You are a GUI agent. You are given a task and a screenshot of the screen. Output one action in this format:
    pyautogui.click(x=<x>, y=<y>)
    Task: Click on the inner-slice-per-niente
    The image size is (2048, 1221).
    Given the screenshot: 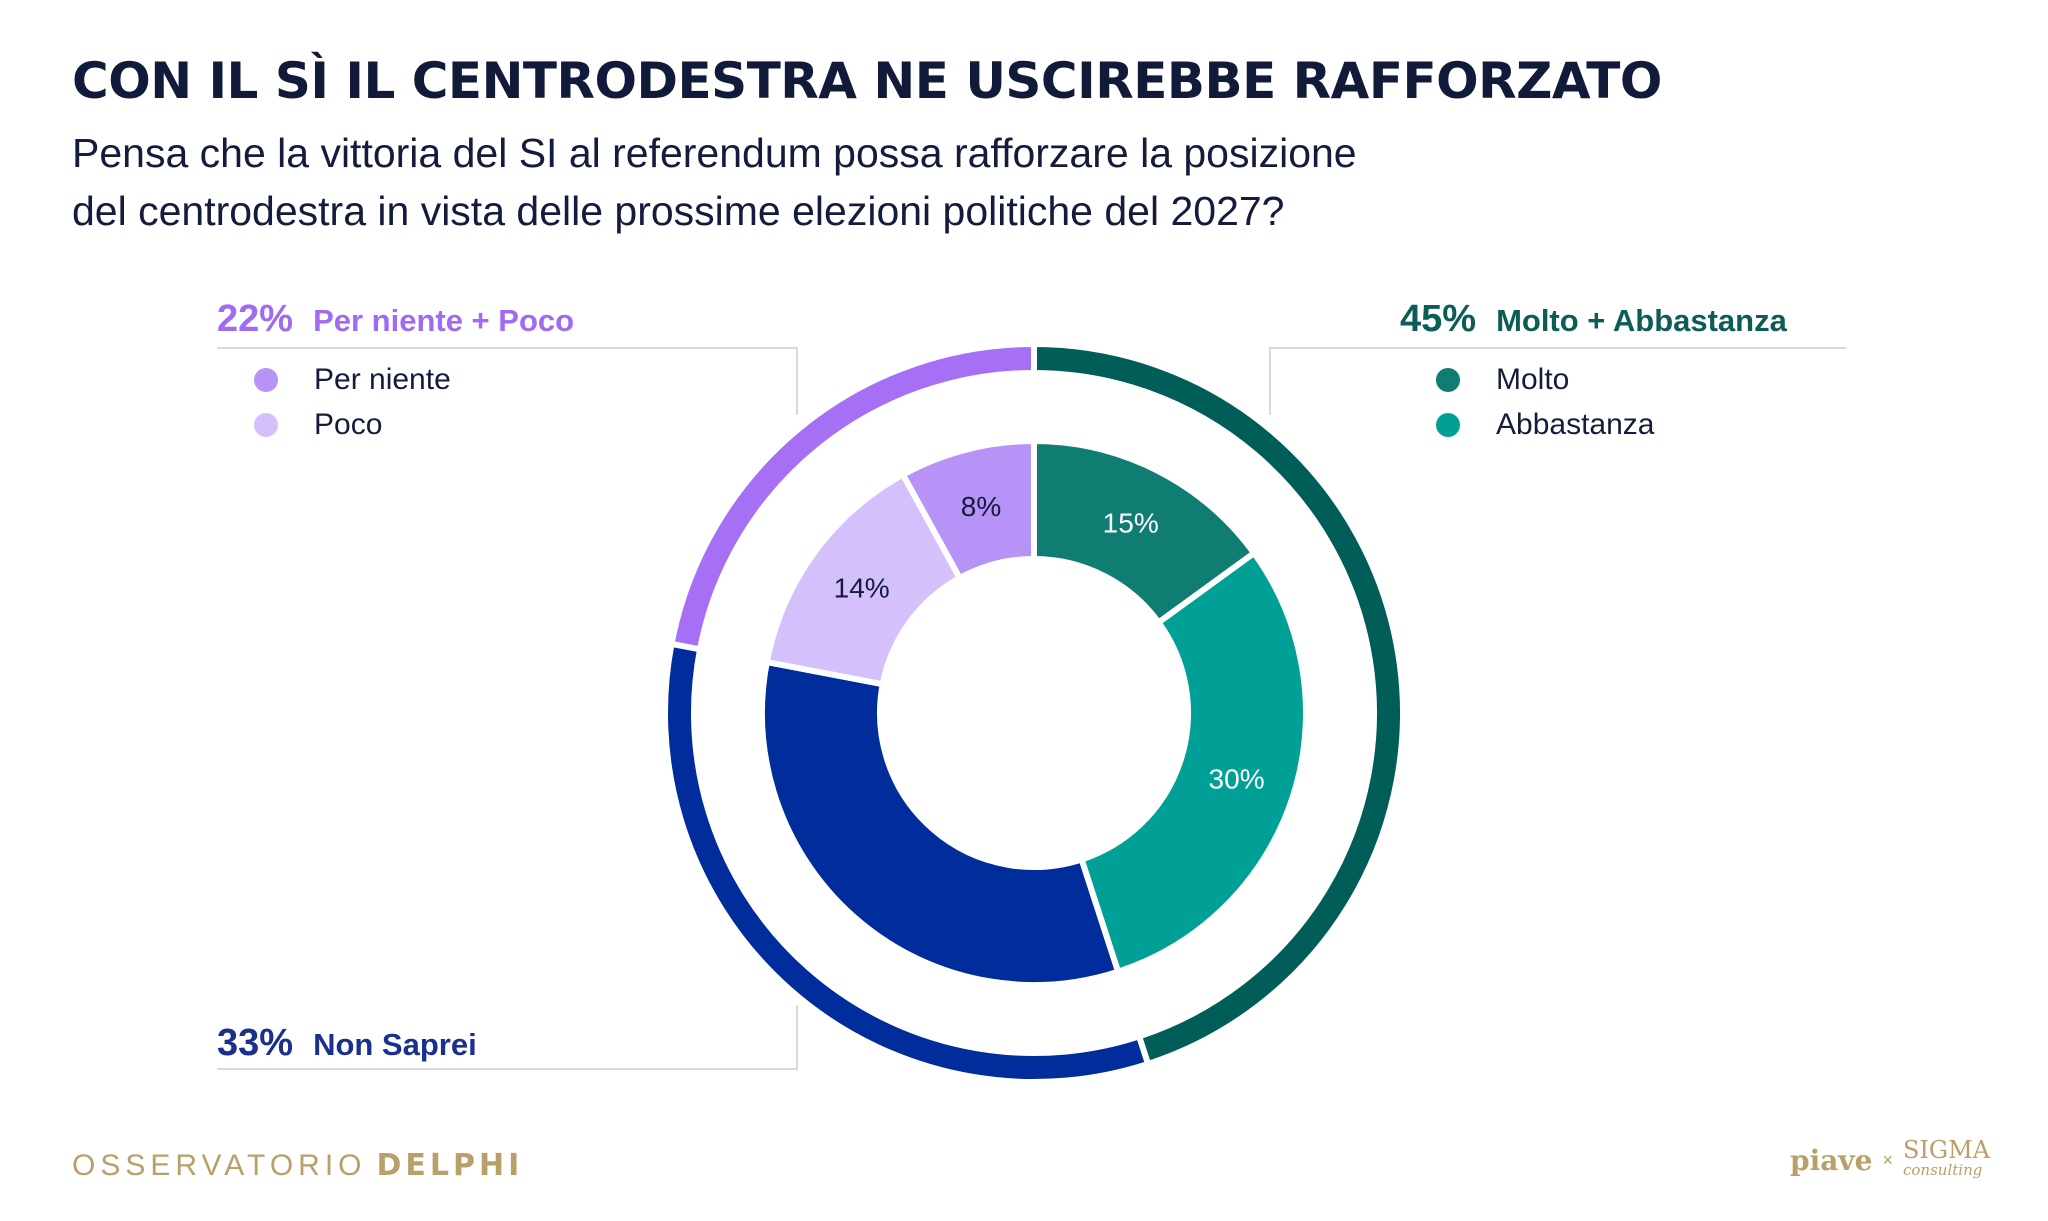 What is the action you would take?
    pyautogui.click(x=967, y=510)
    